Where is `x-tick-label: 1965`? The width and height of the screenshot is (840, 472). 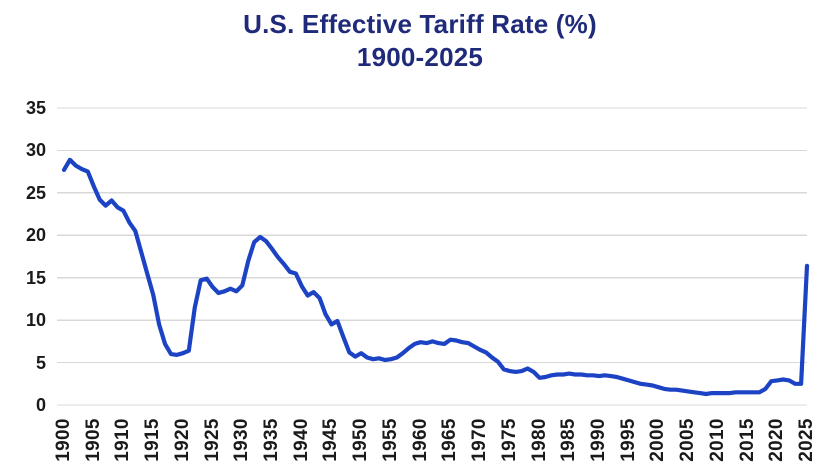 x-tick-label: 1965 is located at coordinates (450, 440).